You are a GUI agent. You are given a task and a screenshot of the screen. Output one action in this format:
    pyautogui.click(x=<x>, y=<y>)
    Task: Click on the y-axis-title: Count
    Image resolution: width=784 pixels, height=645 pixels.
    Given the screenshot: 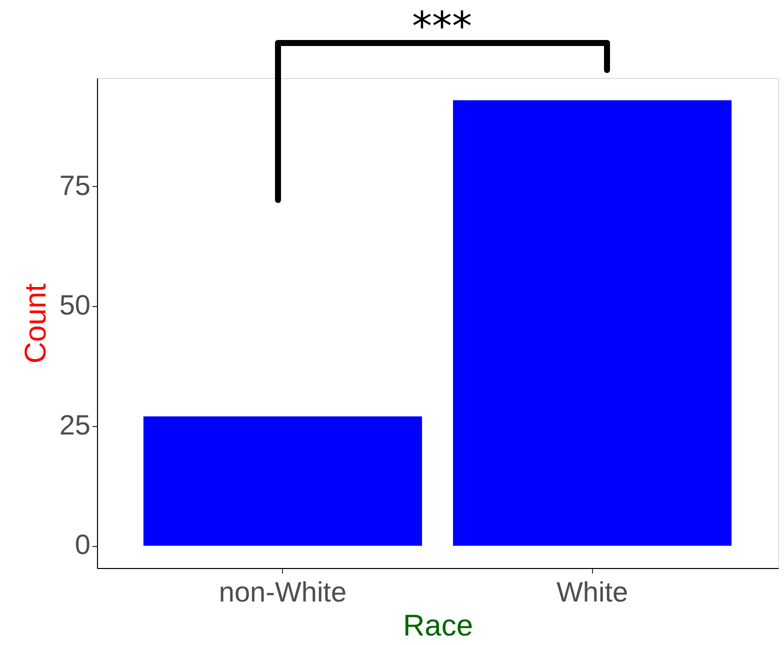 What is the action you would take?
    pyautogui.click(x=35, y=323)
    